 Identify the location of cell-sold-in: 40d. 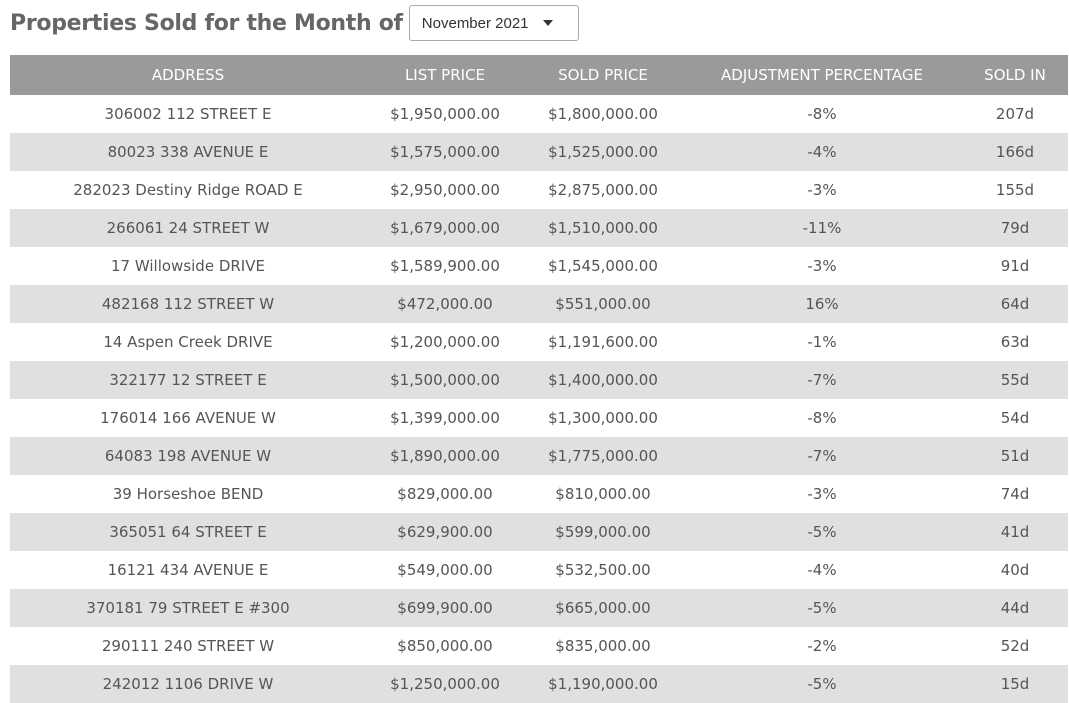
(1015, 570).